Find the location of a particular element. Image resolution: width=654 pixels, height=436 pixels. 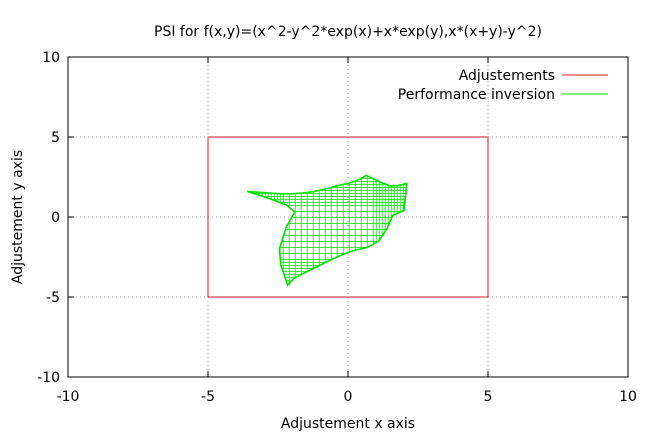

x-tick-label: 5 is located at coordinates (488, 397).